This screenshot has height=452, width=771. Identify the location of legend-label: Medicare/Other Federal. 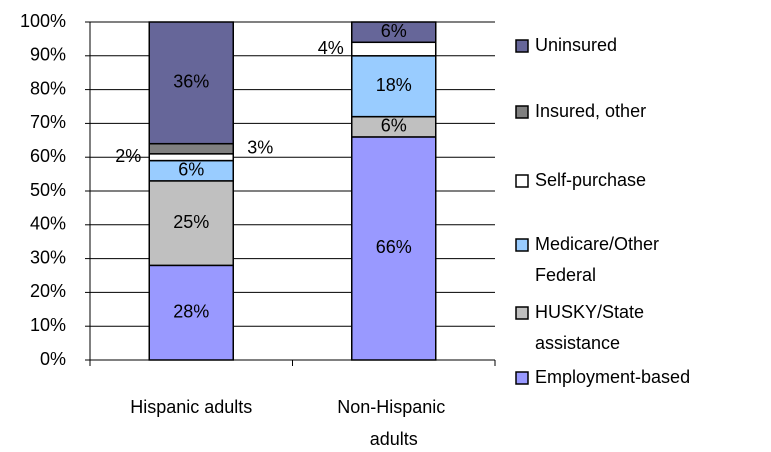
(599, 259).